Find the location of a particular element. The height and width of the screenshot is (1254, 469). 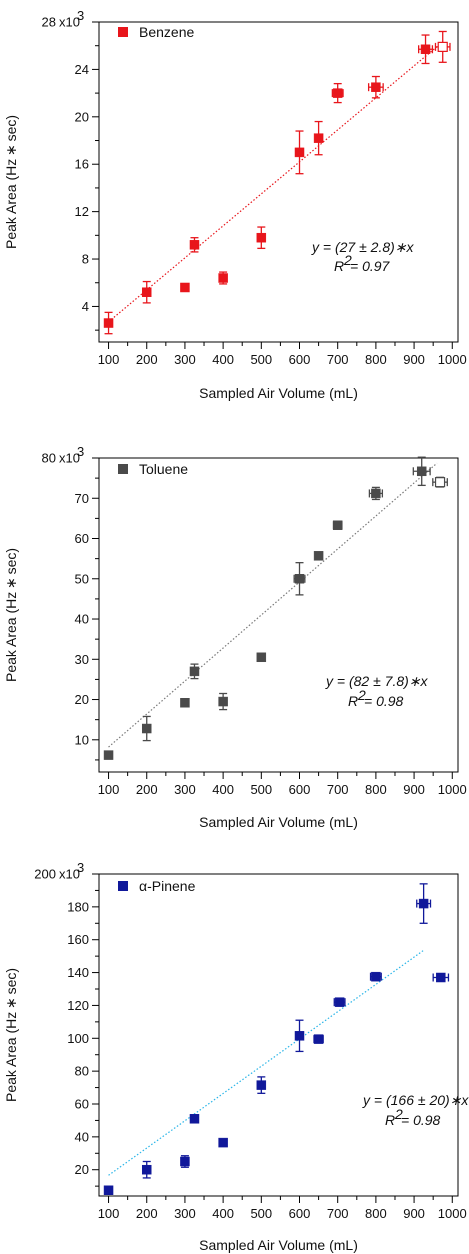

y-tick-label: 120 is located at coordinates (78, 1005).